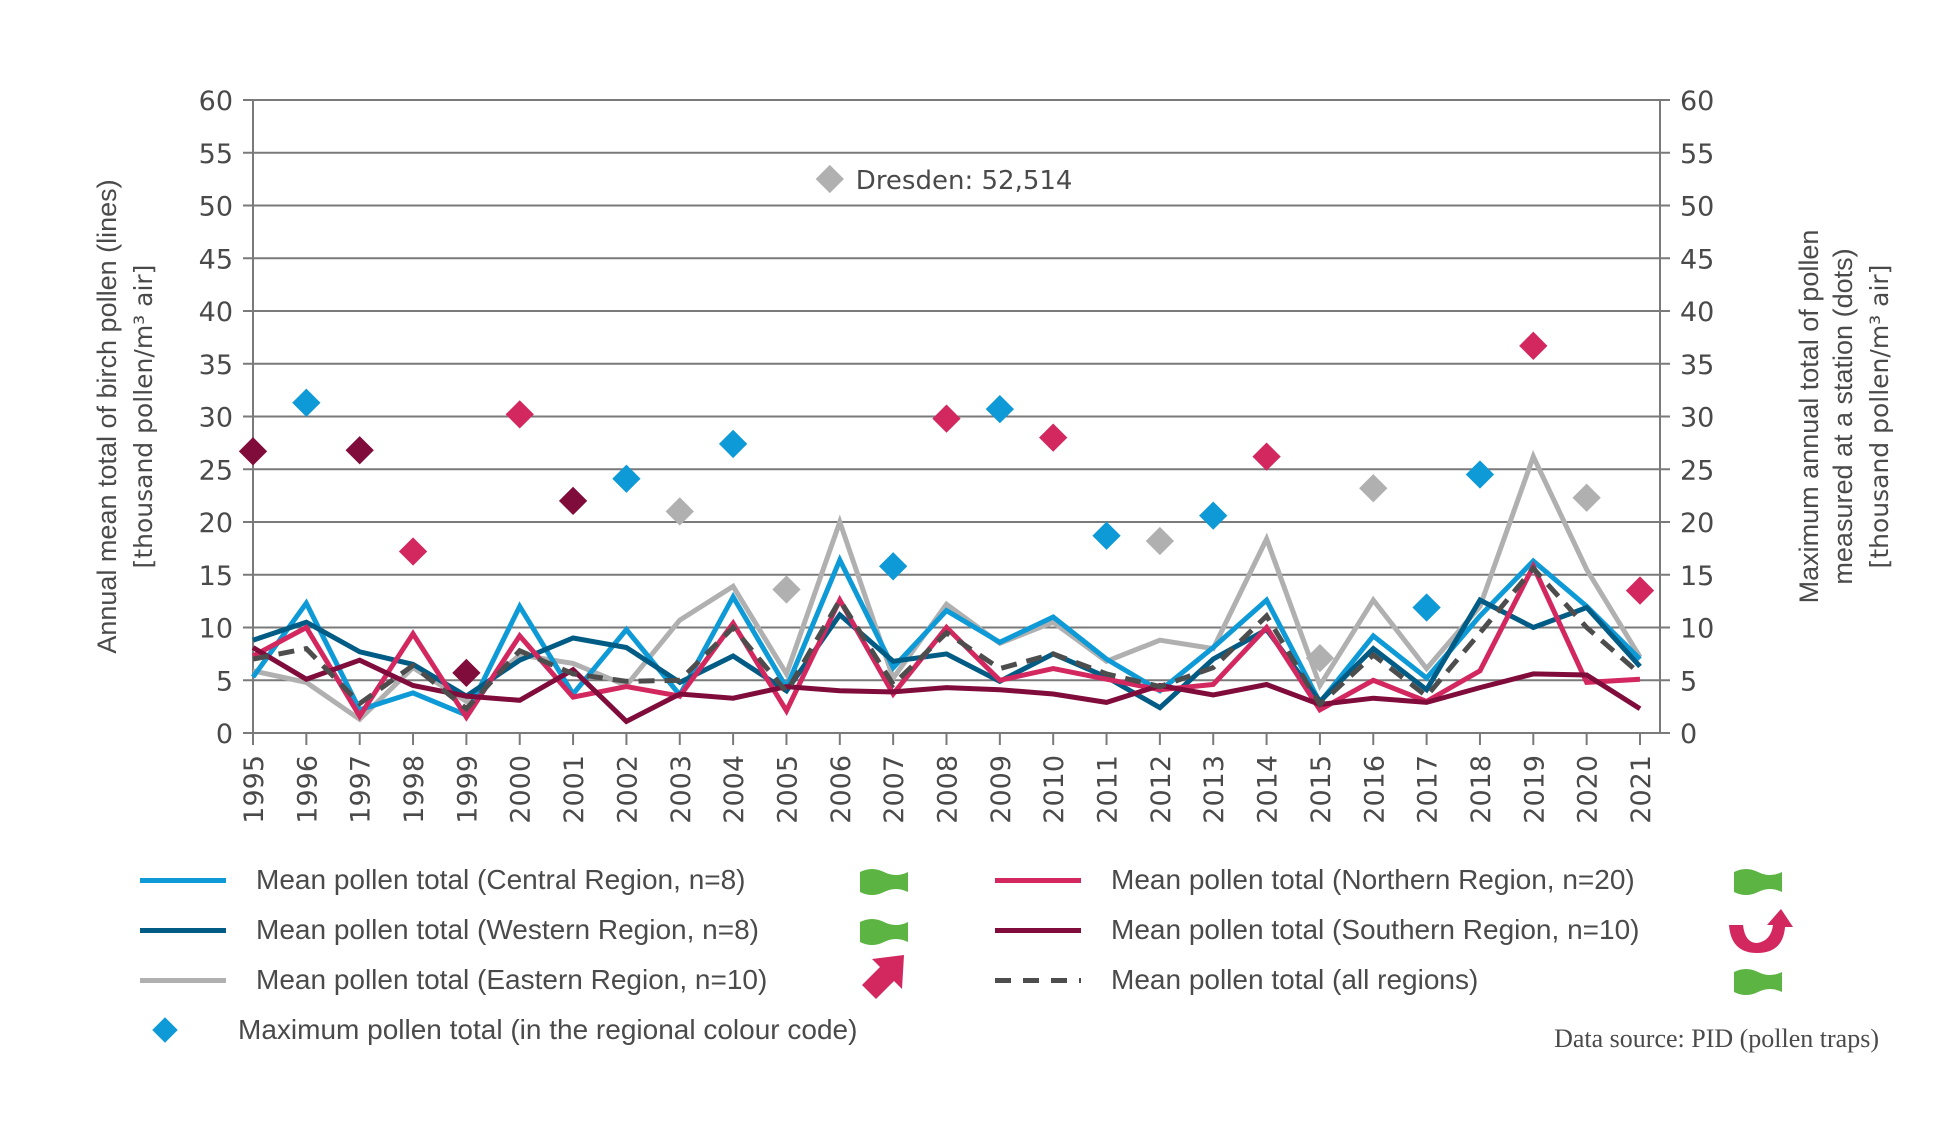  I want to click on x-tick-label: 2020, so click(1588, 789).